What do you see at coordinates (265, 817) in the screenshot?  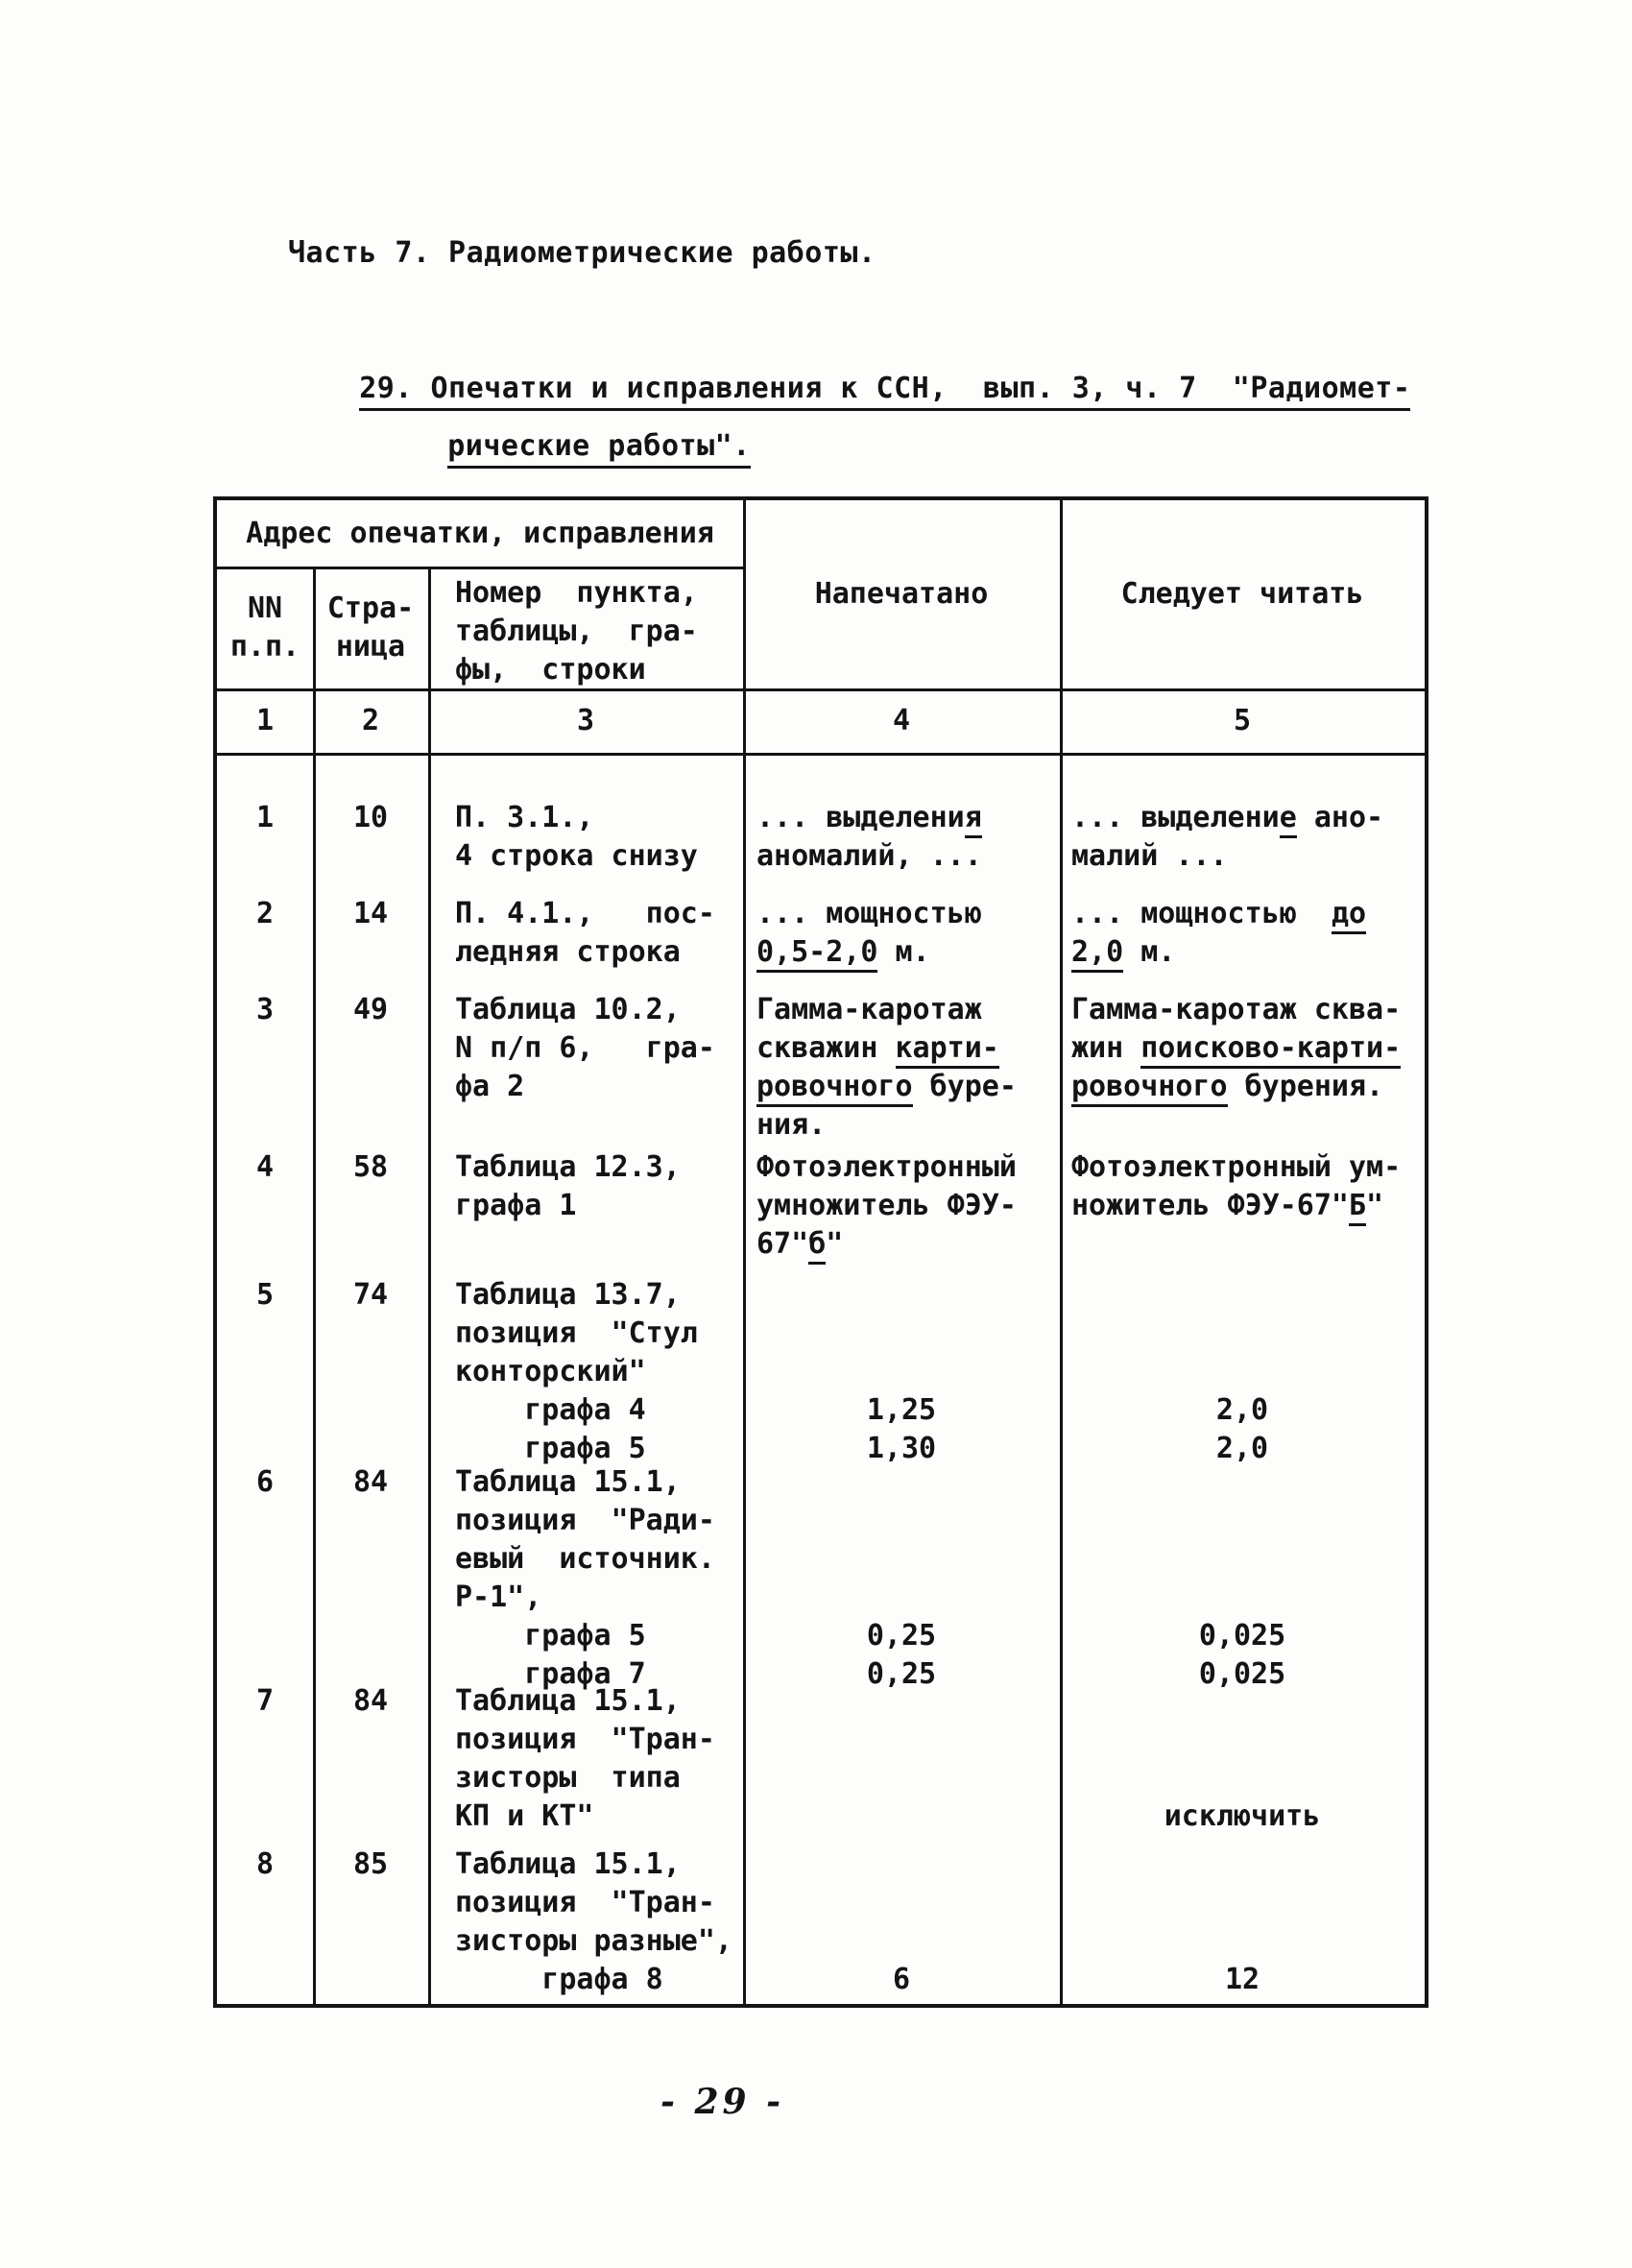 I see `cell-row-number: 1` at bounding box center [265, 817].